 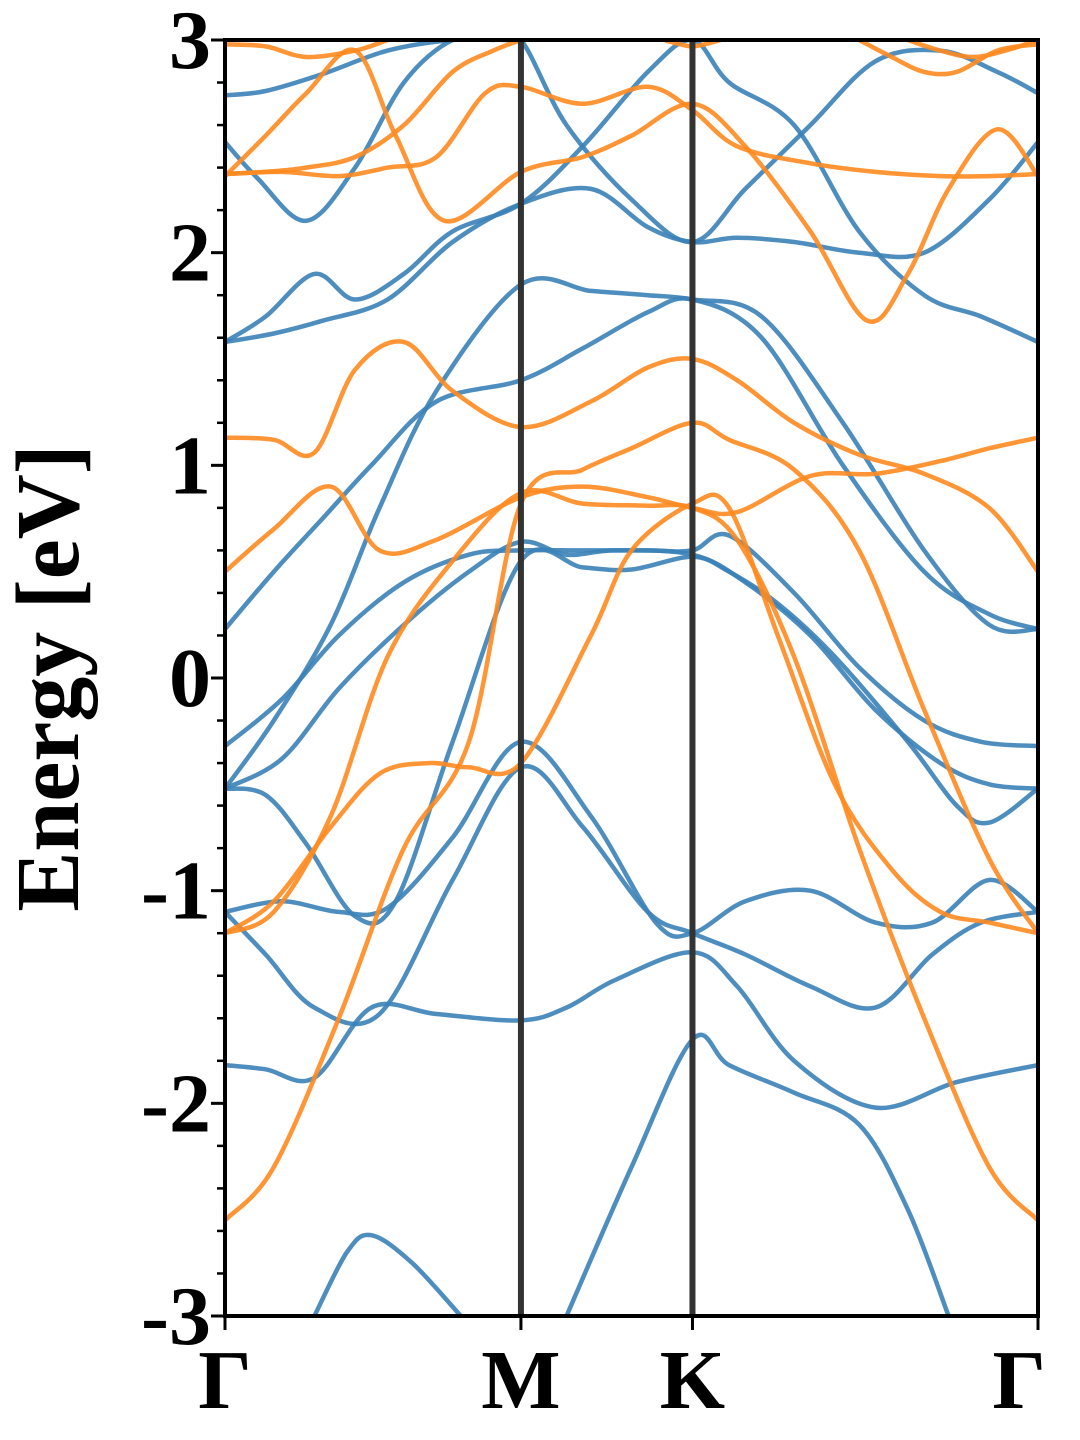 What do you see at coordinates (190, 43) in the screenshot?
I see `y-tick-label: 3` at bounding box center [190, 43].